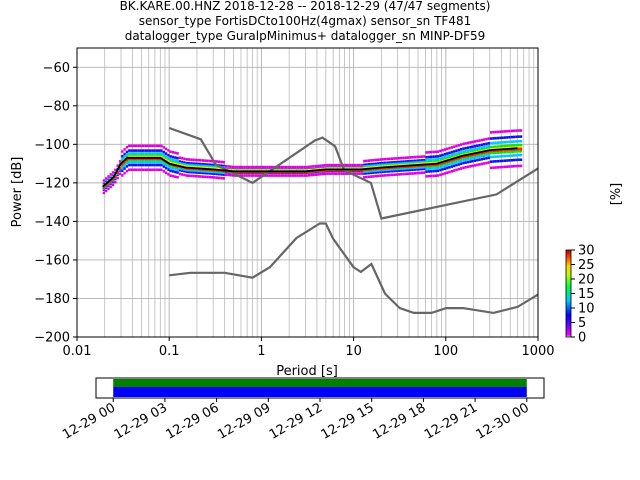 This screenshot has width=640, height=480. I want to click on timeline-tick-label: 12-30 00, so click(503, 421).